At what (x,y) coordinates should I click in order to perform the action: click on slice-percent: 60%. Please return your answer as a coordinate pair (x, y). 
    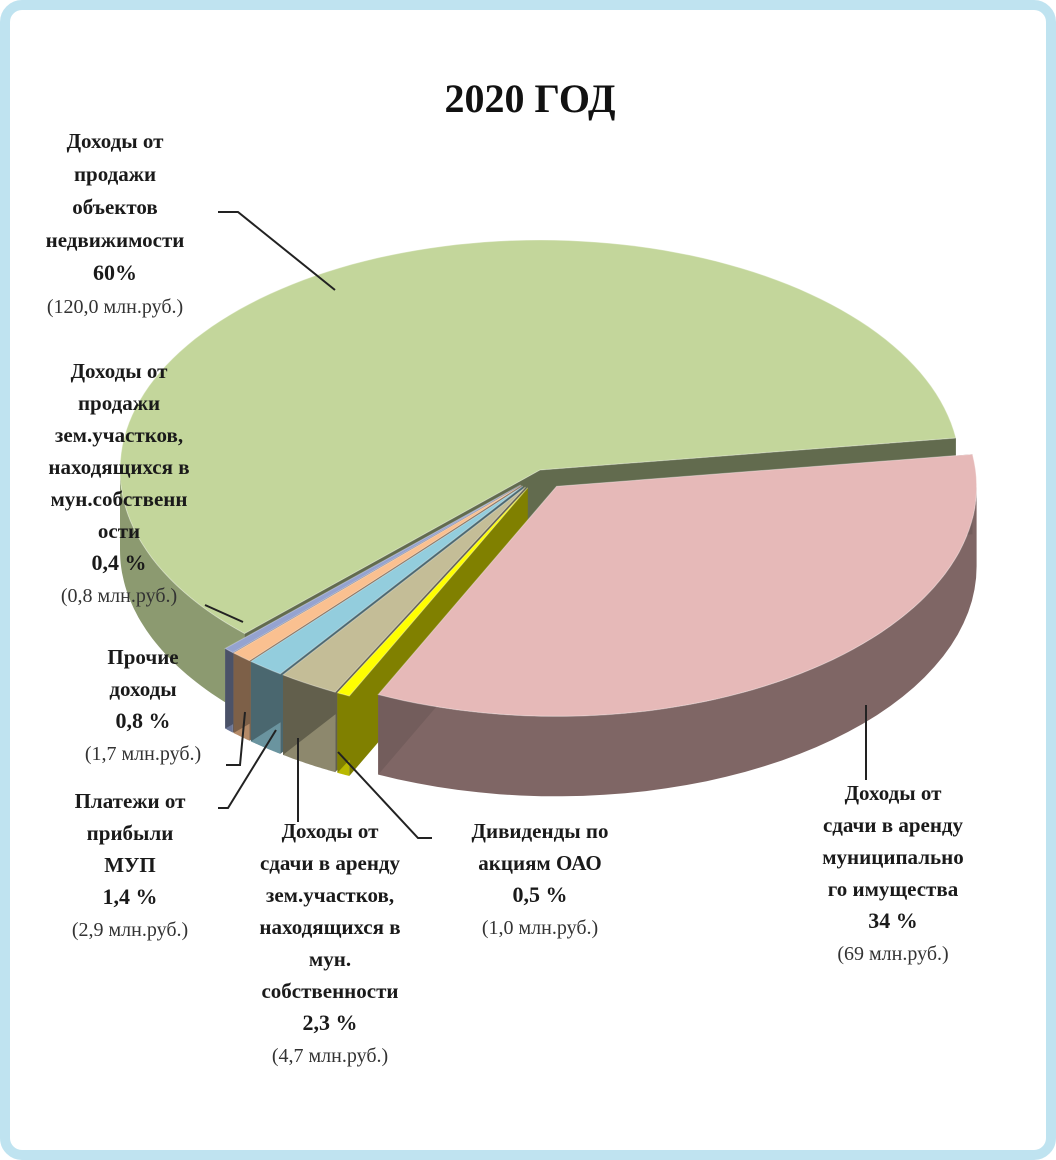
    Looking at the image, I should click on (115, 272).